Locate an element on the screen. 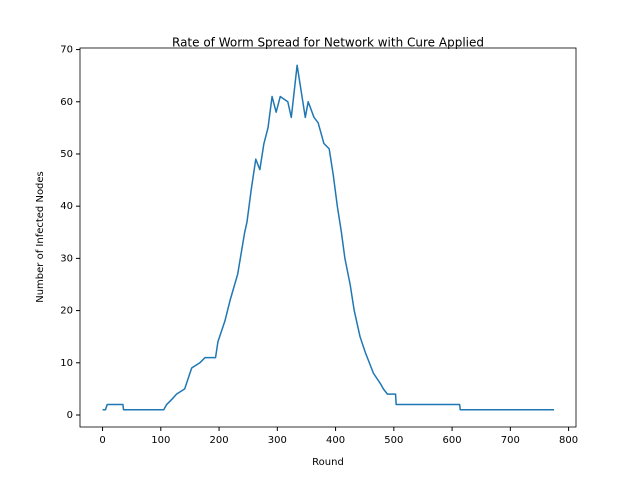 The width and height of the screenshot is (640, 480). x-axis-label: Round is located at coordinates (328, 462).